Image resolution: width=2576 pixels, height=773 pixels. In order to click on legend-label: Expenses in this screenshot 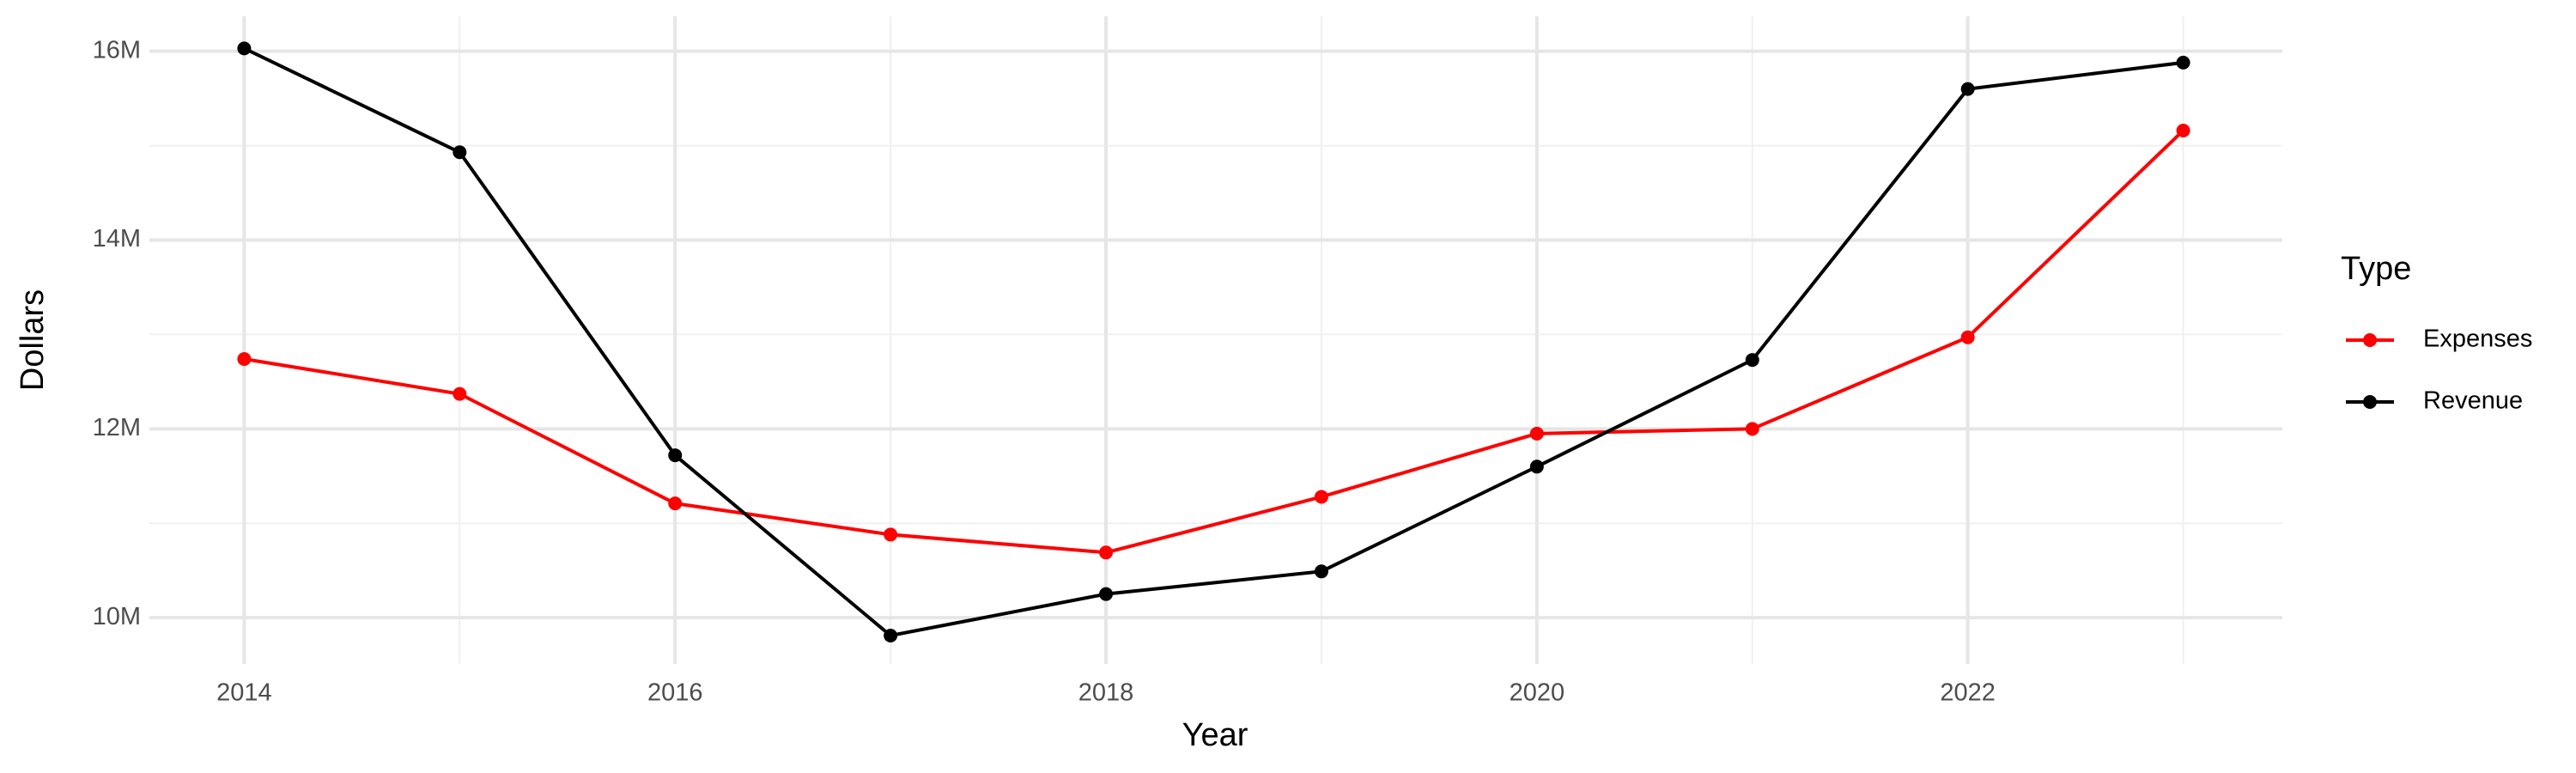, I will do `click(2478, 339)`.